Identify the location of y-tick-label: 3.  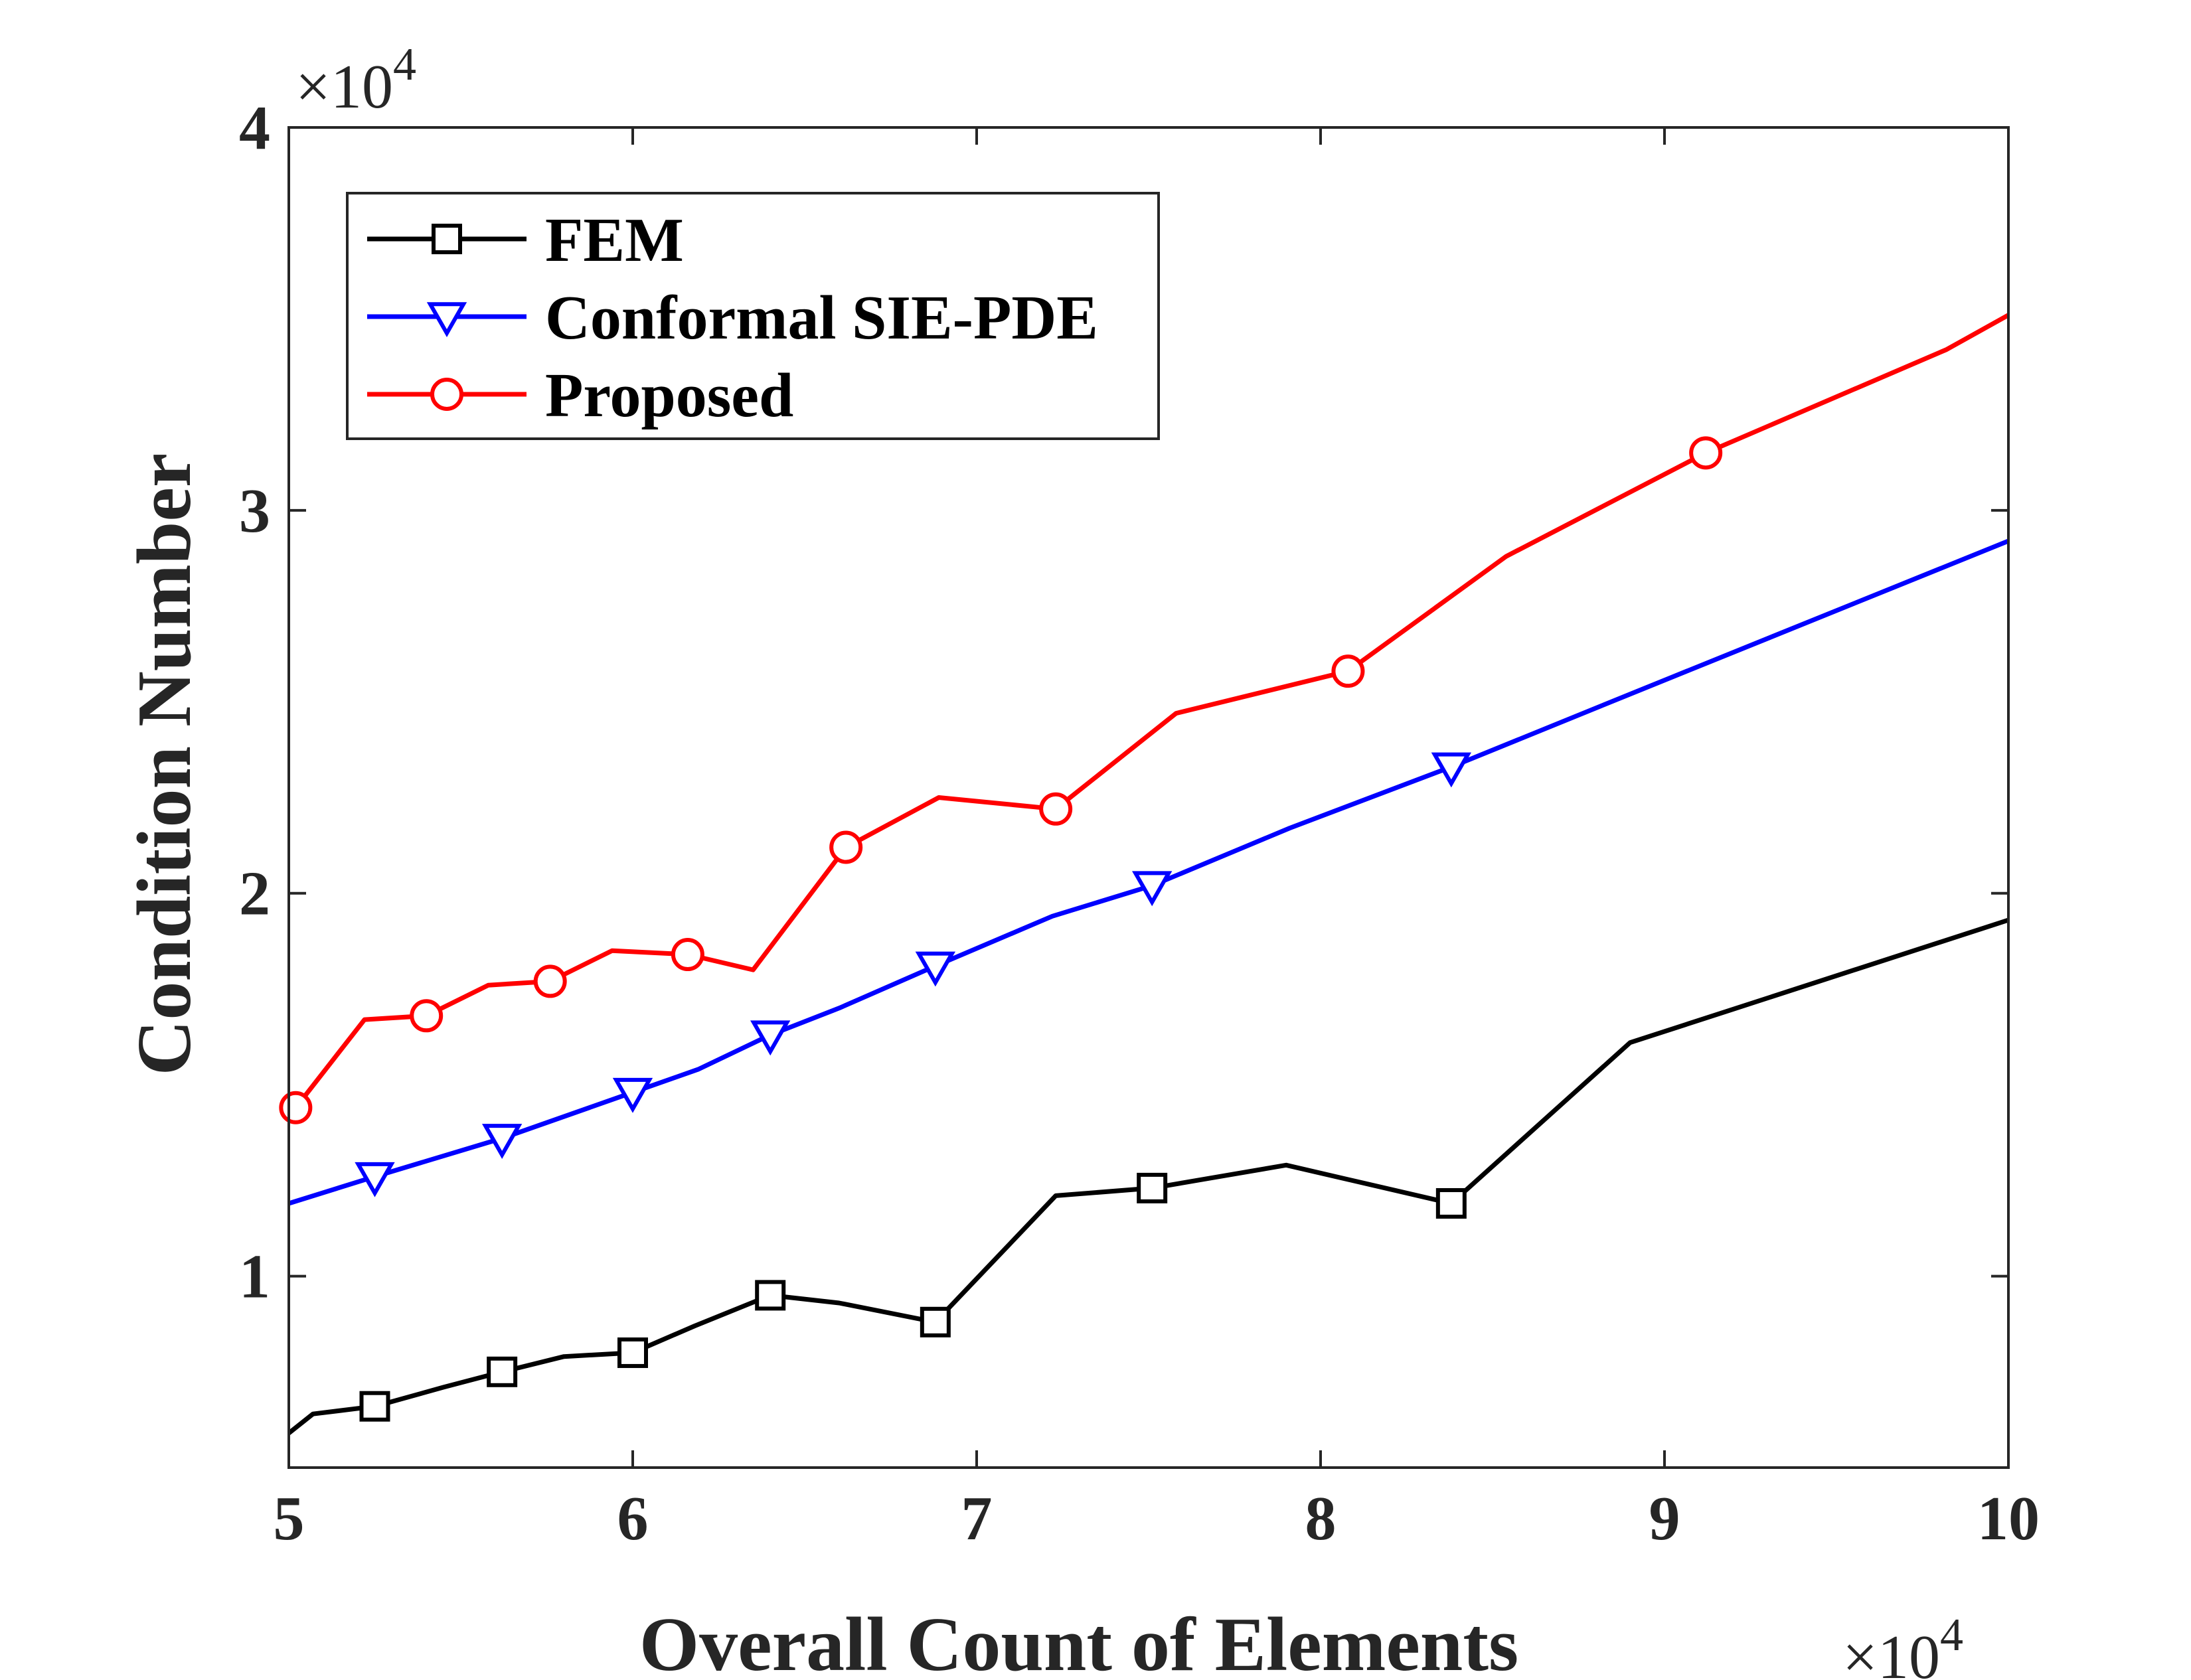
(254, 511).